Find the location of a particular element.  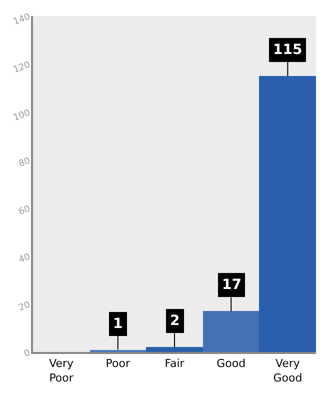

y-tick-label: 140 is located at coordinates (22, 20).